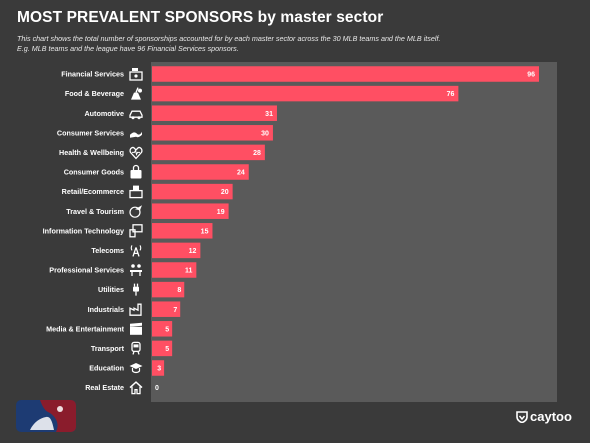  I want to click on category-label: Transport, so click(108, 348).